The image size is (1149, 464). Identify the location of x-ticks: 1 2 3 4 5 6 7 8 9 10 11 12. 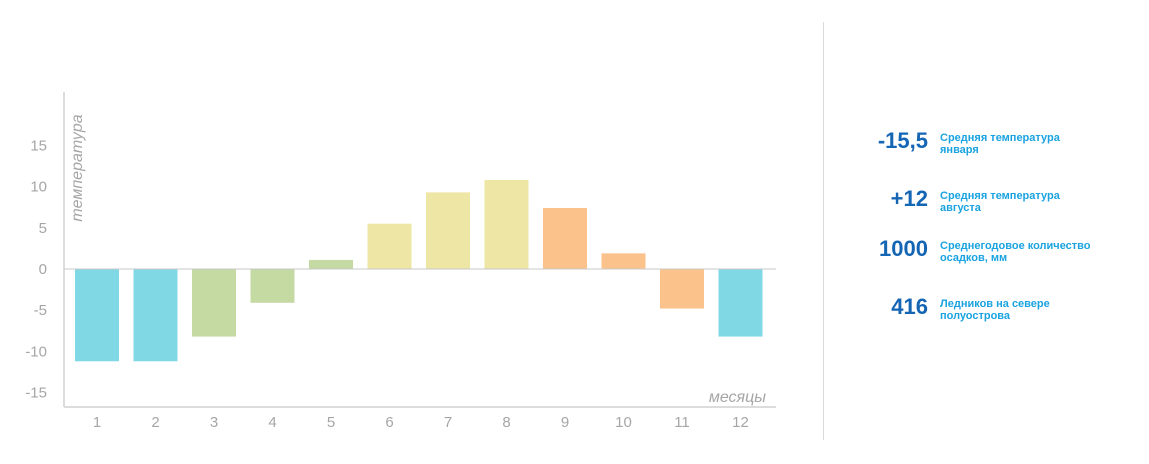
(421, 422).